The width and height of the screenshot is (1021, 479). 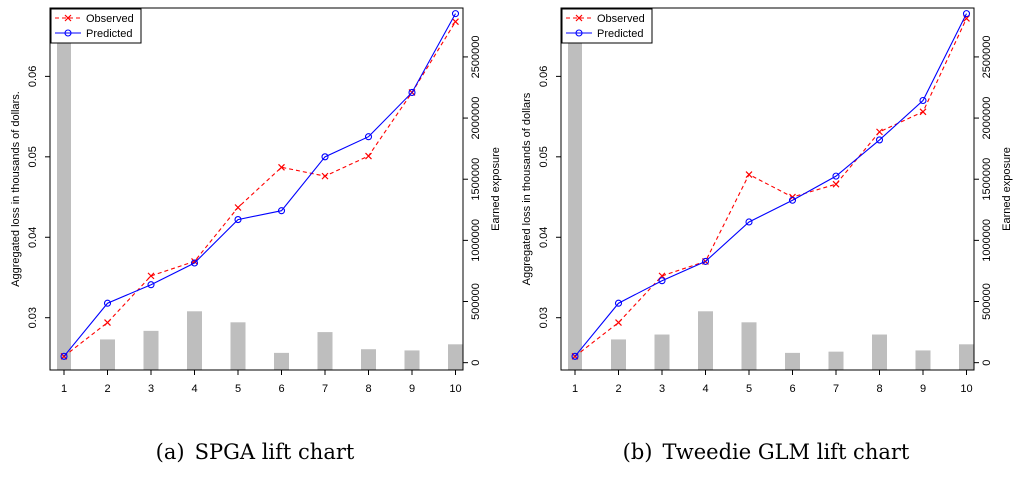 I want to click on caption-text: Tweedie GLM lift chart, so click(x=786, y=452).